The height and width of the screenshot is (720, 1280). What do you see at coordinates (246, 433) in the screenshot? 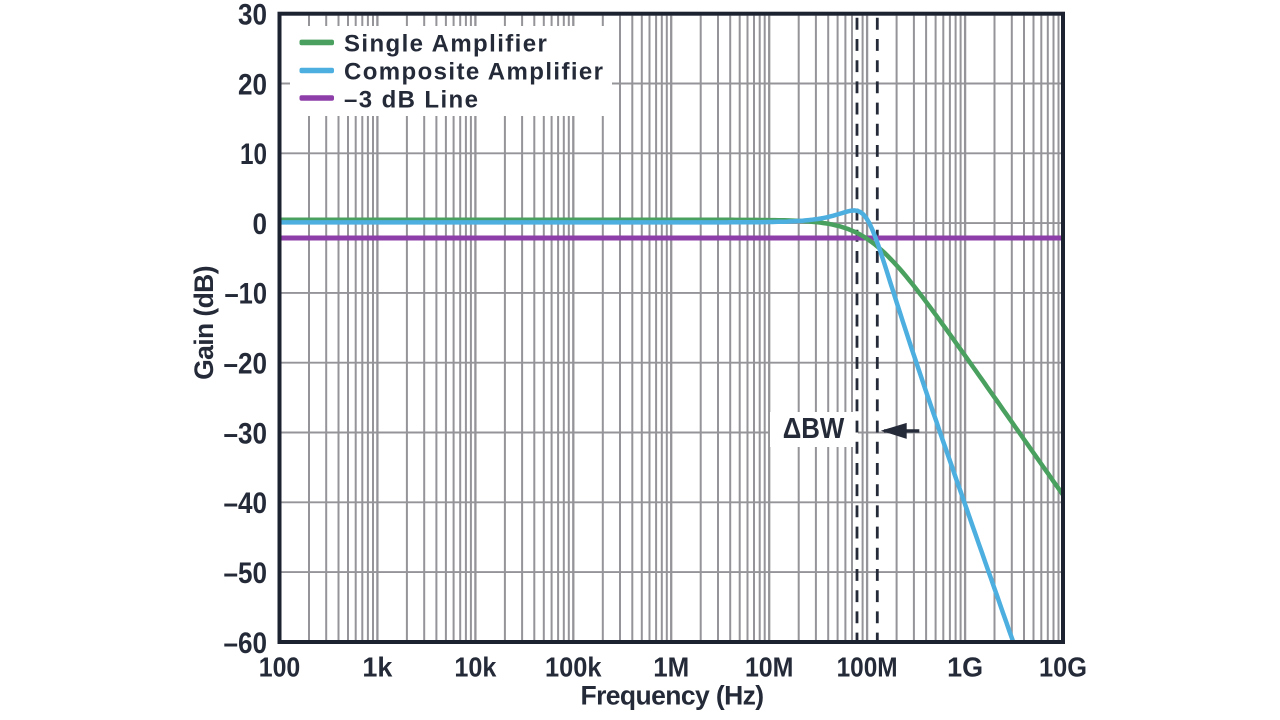
I see `svg-text: –30` at bounding box center [246, 433].